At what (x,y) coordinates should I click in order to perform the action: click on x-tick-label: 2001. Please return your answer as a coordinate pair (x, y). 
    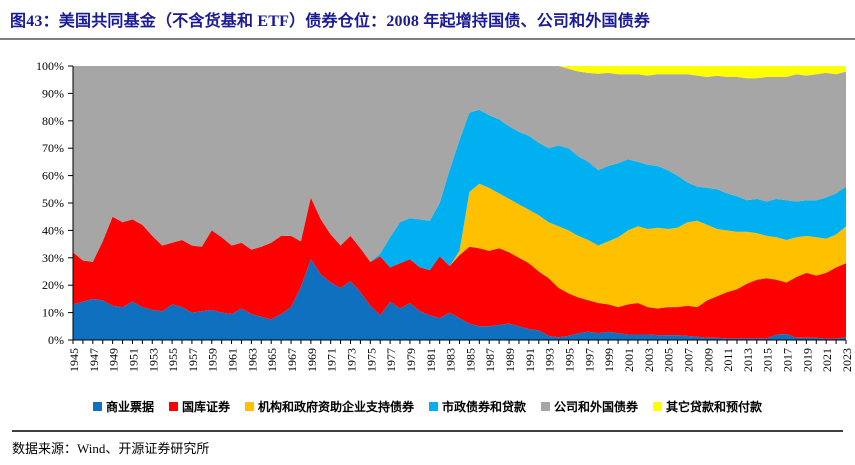
    Looking at the image, I should click on (629, 360).